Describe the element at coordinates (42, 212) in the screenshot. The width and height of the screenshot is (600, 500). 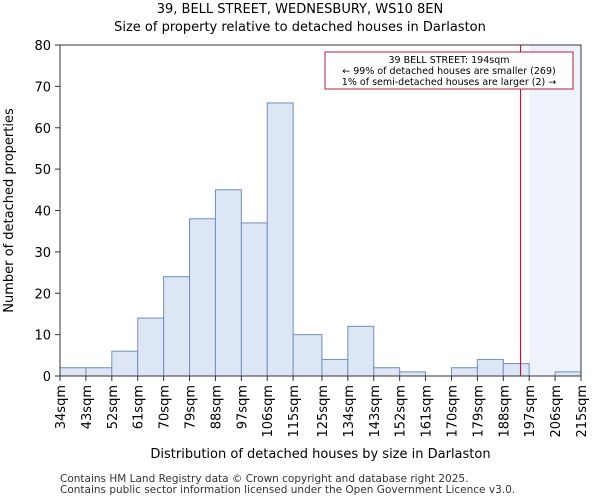
I see `y-tick-label: 40` at that location.